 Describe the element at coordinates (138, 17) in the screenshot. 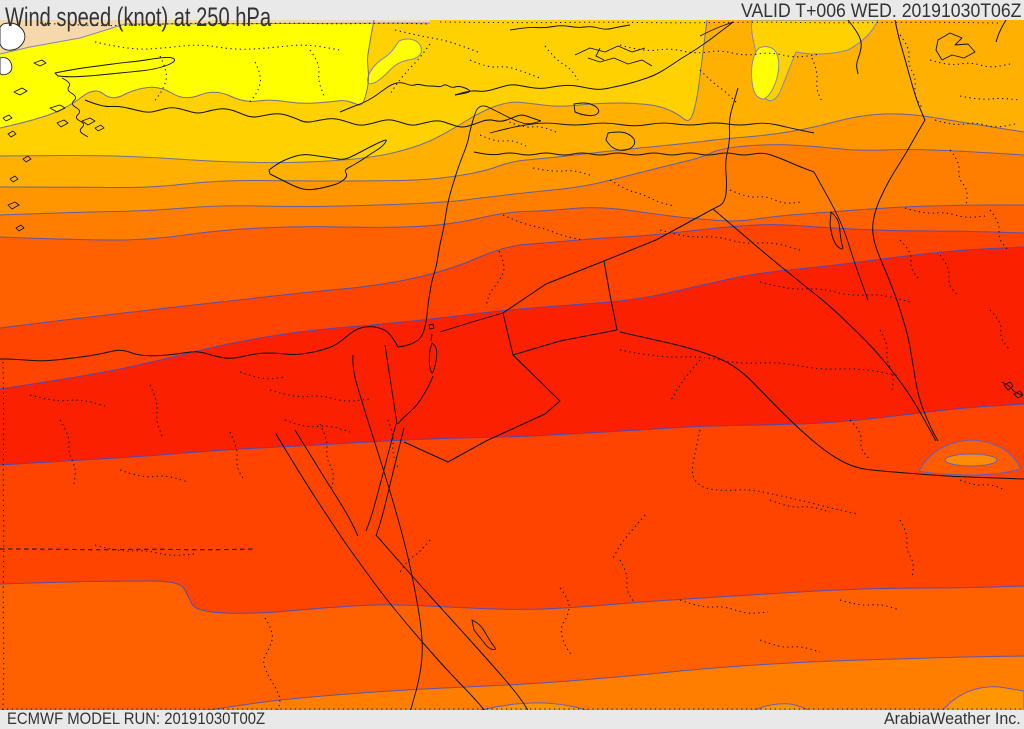

I see `svg-text: Wind speed (knot) at 250 hPa` at that location.